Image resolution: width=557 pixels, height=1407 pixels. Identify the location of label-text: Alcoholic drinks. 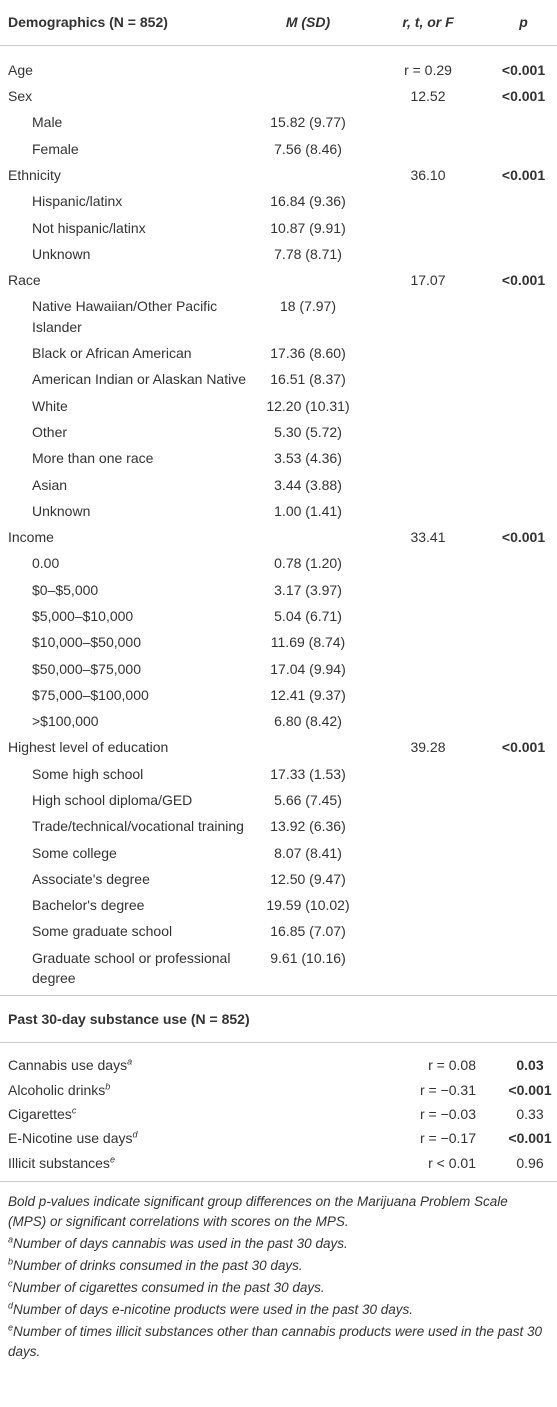
(57, 1089).